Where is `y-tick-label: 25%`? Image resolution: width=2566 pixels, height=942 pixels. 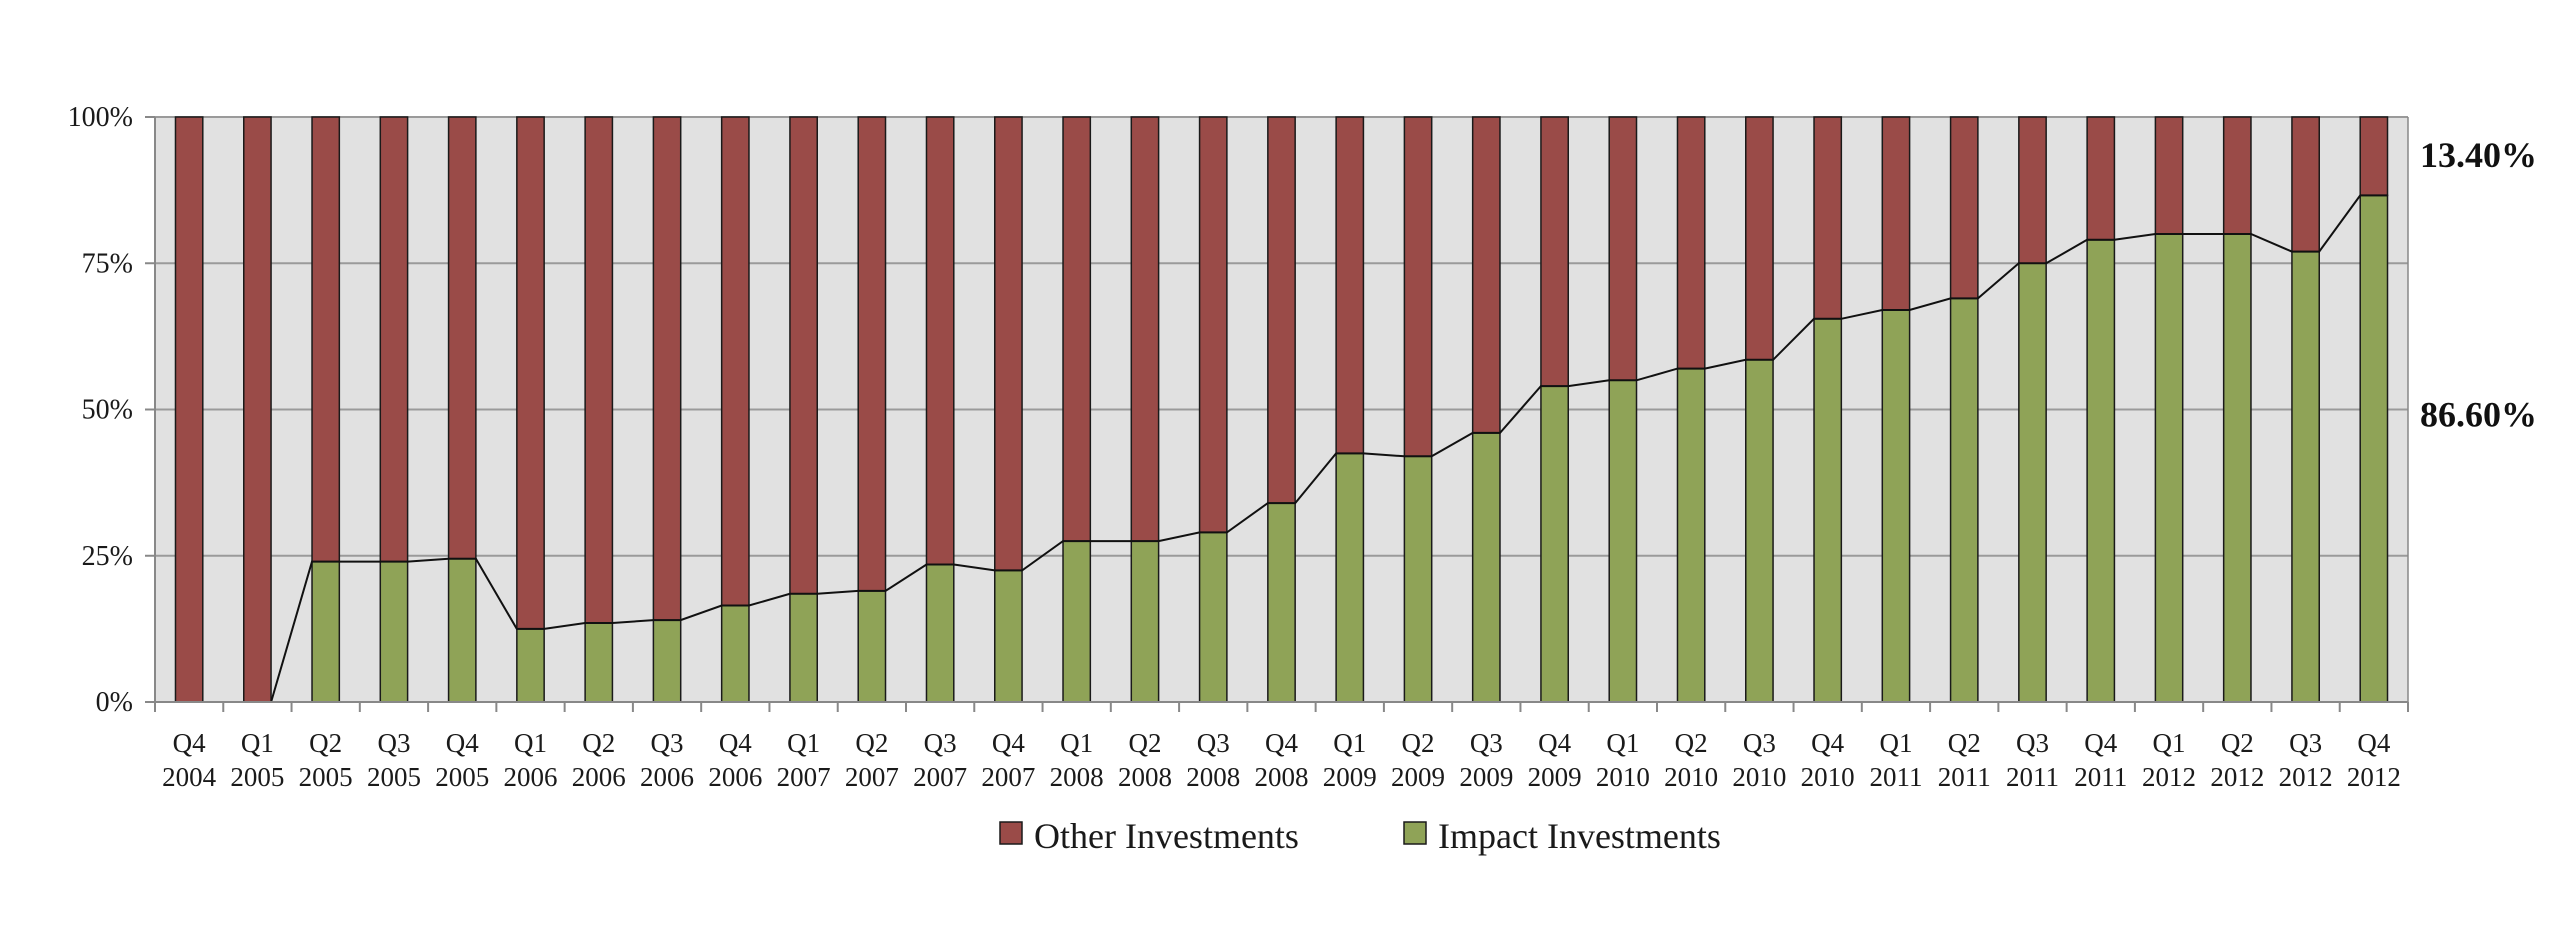
y-tick-label: 25% is located at coordinates (107, 556).